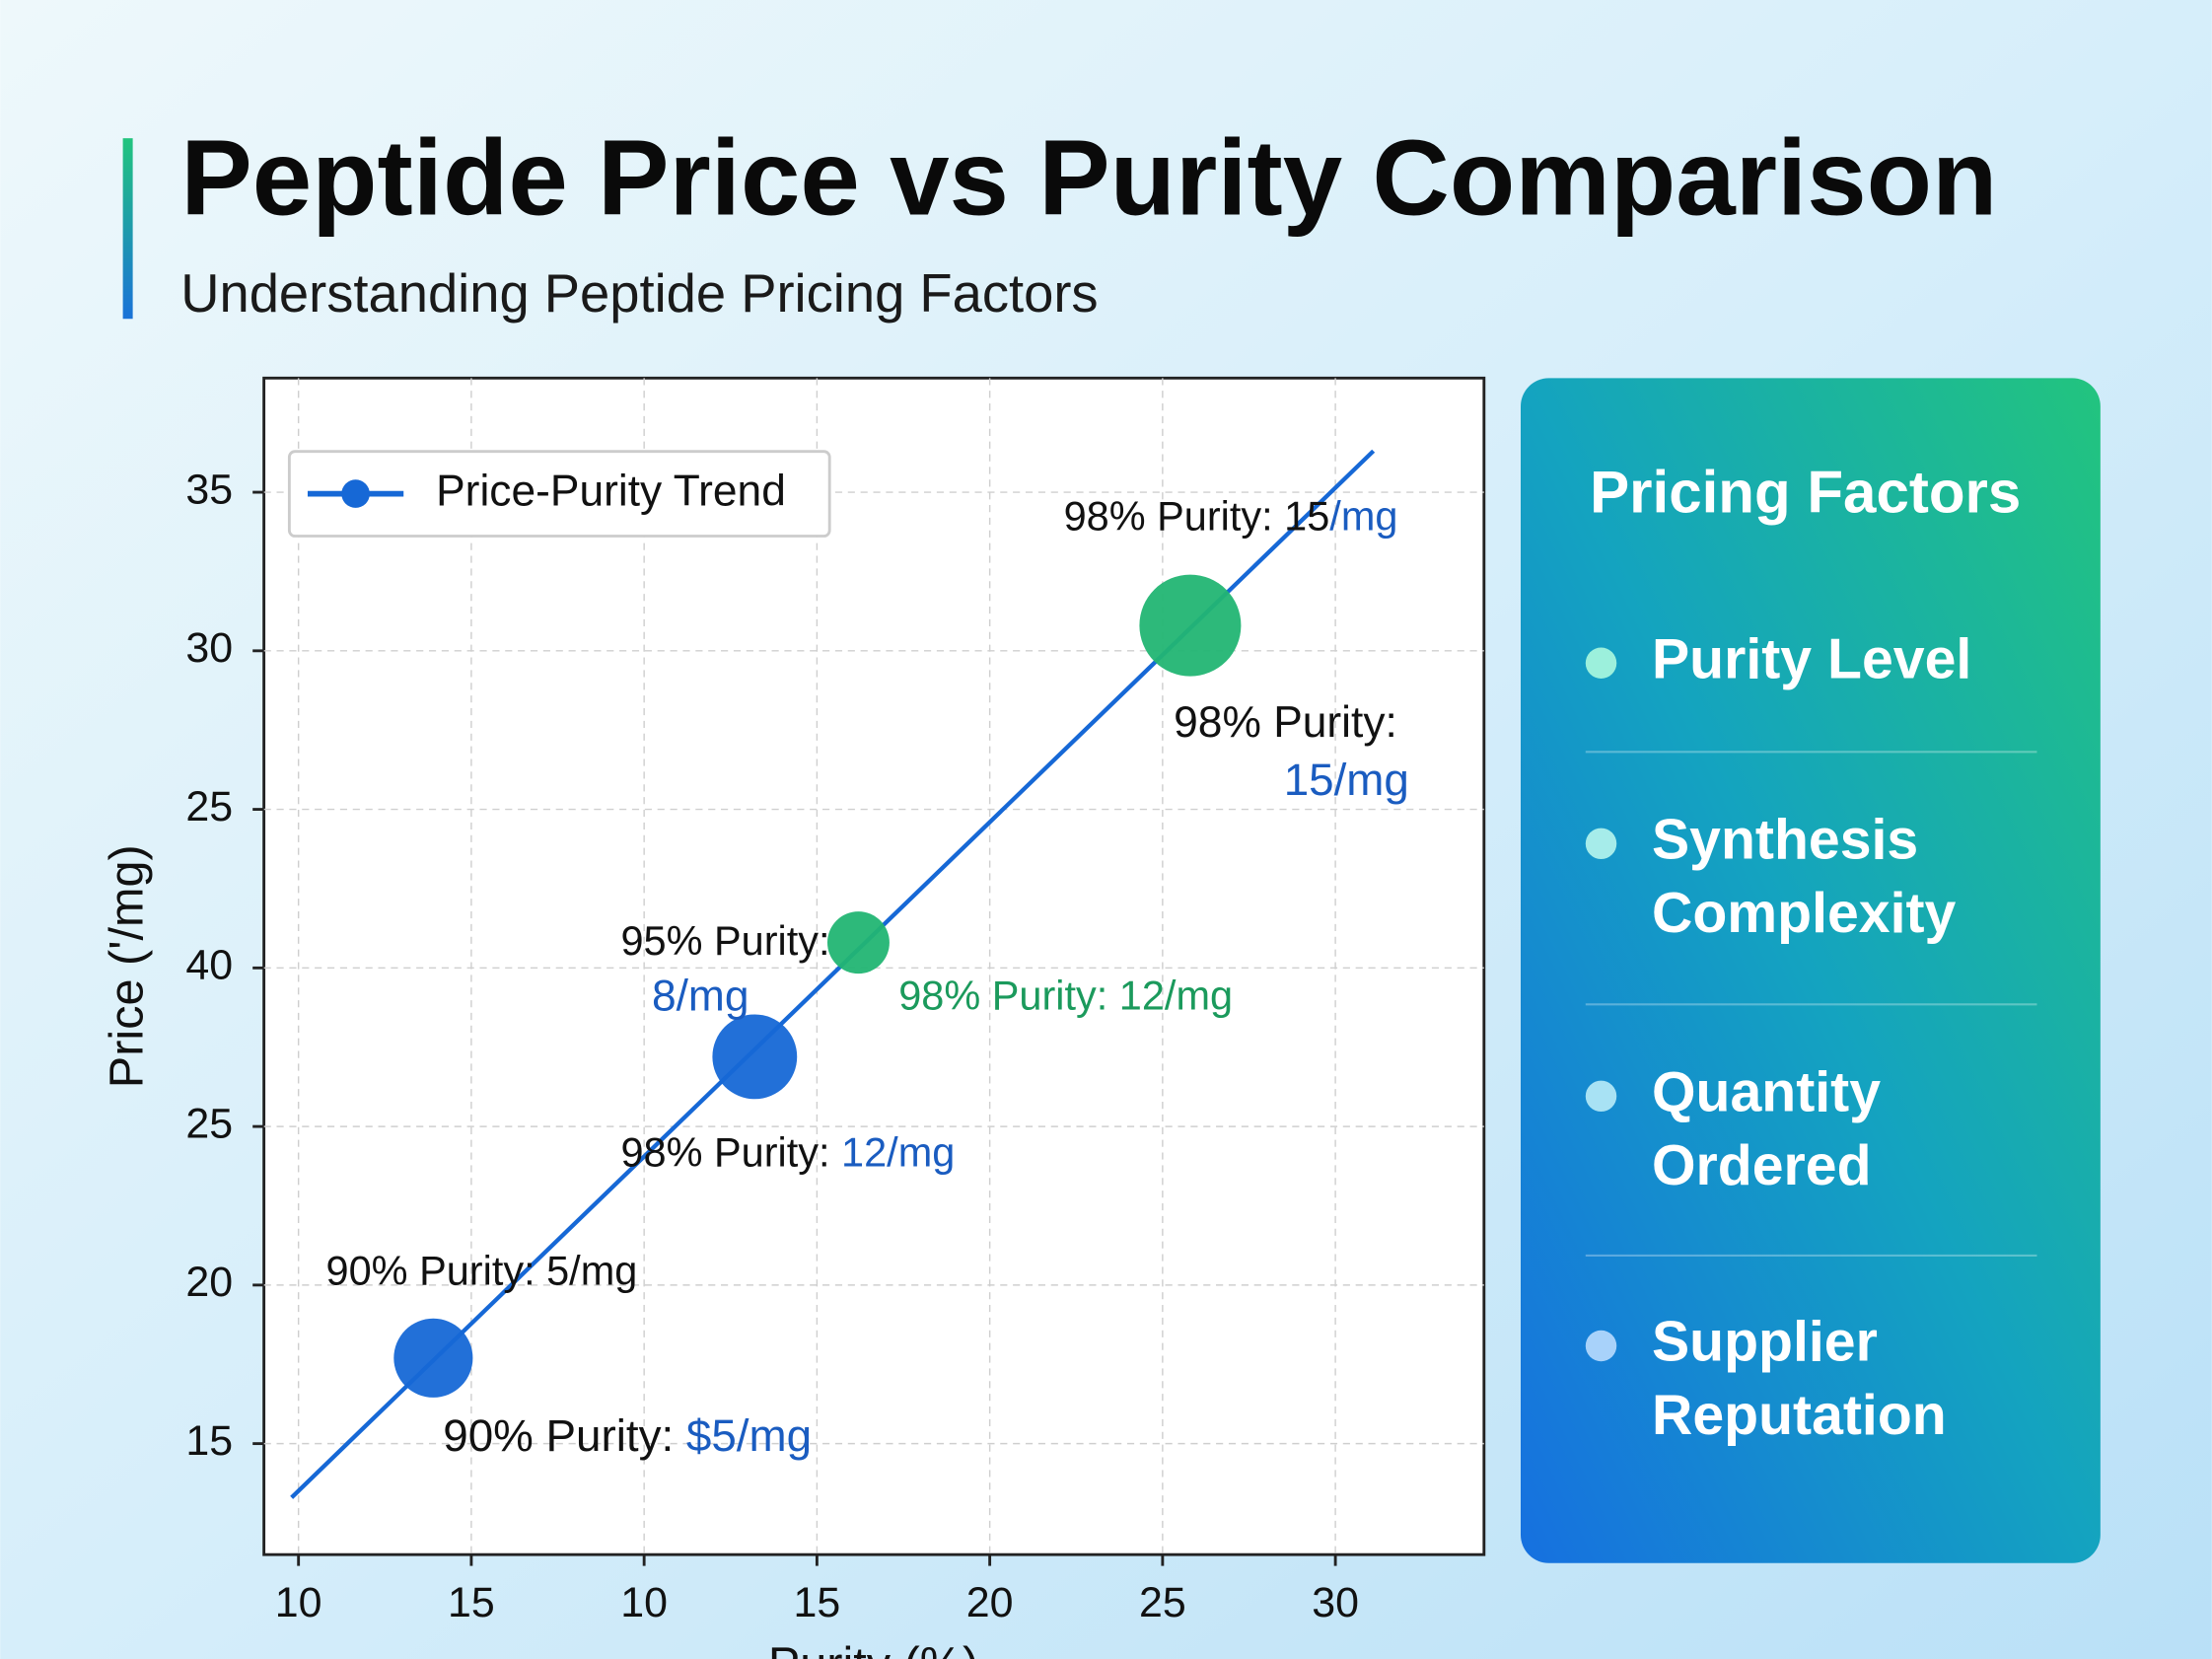 This screenshot has width=2212, height=1659. Describe the element at coordinates (209, 489) in the screenshot. I see `y-tick-label: 35` at that location.